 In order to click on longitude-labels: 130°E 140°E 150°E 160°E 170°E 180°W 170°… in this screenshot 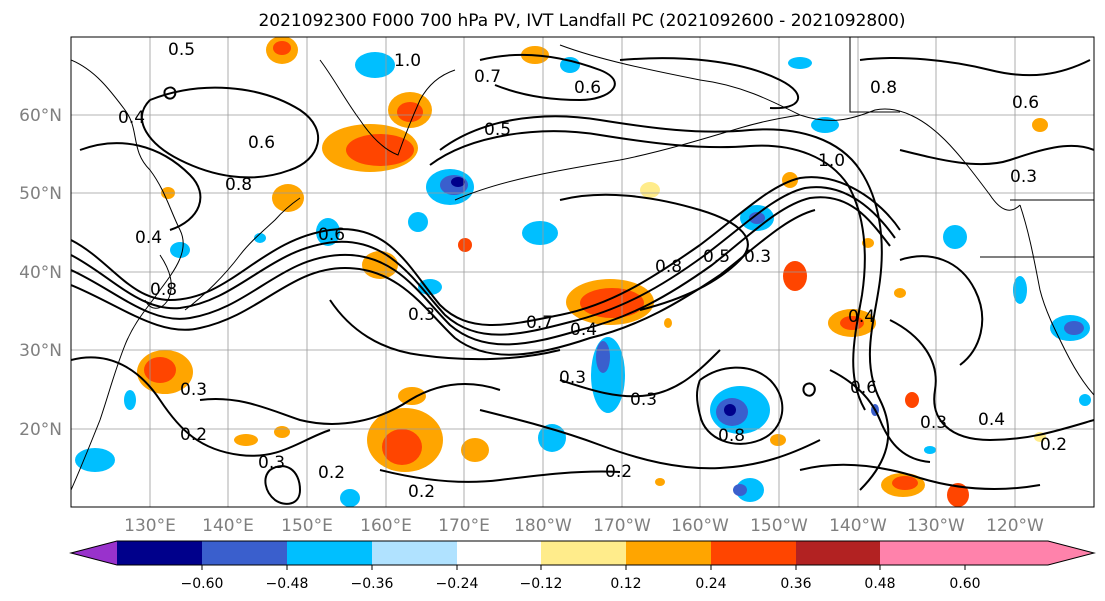, I will do `click(584, 526)`.